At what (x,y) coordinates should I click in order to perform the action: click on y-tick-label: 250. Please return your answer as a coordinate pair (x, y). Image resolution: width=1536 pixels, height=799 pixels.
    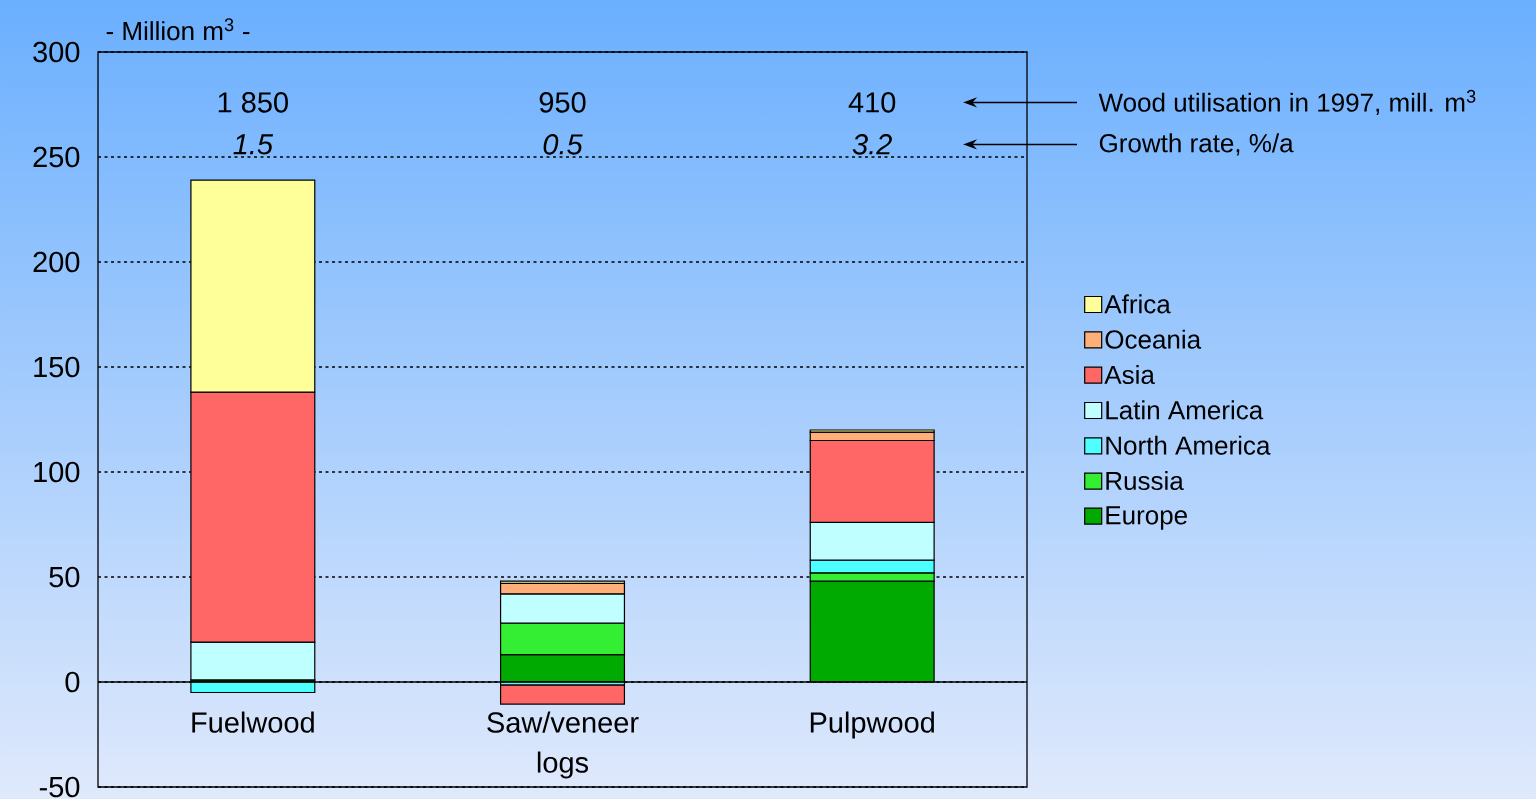
    Looking at the image, I should click on (56, 157).